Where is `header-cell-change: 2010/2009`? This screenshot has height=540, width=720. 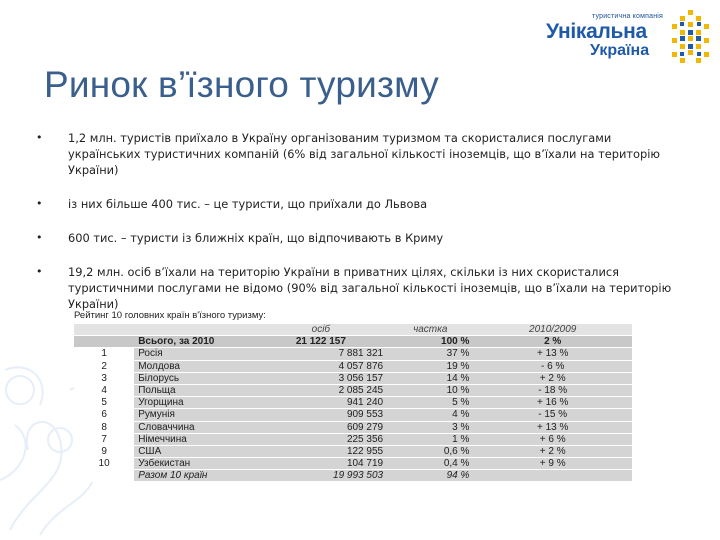
header-cell-change: 2010/2009 is located at coordinates (552, 330).